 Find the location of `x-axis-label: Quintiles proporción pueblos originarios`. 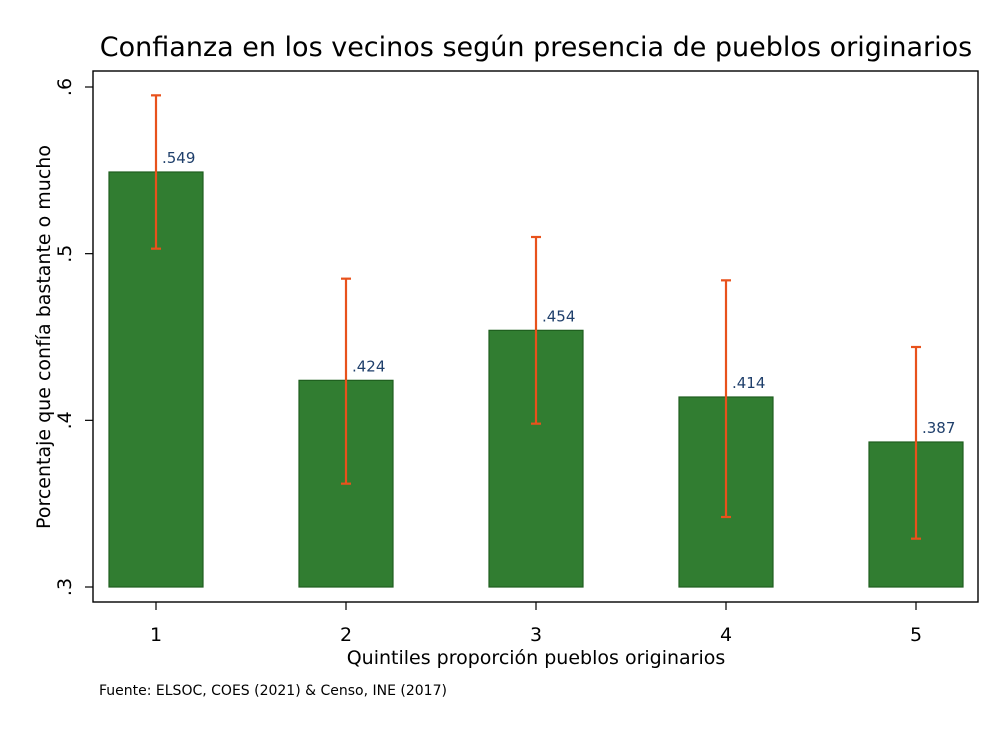

x-axis-label: Quintiles proporción pueblos originarios is located at coordinates (536, 658).